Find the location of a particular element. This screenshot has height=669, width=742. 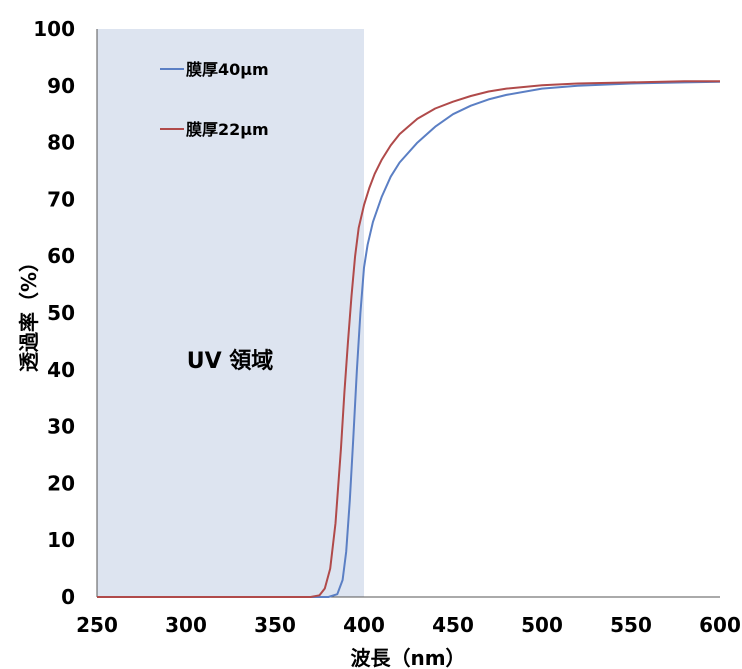

x-tick-labels: 250 300 350 400 450 500 550 600 is located at coordinates (408, 625).